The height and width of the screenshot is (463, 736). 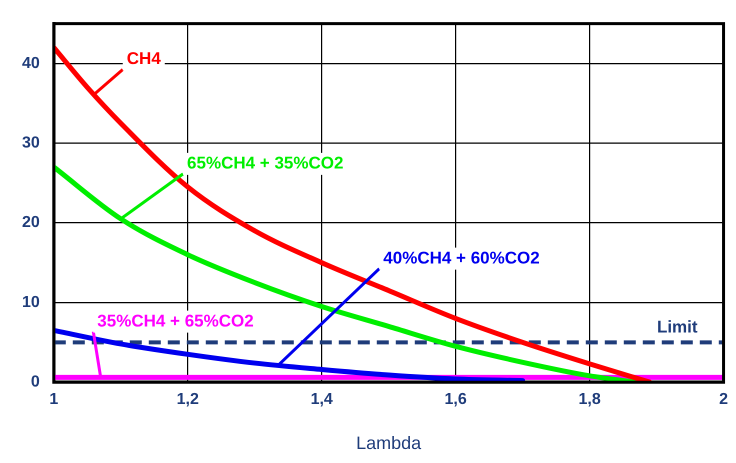 I want to click on text: 35%CH4 + 65%CO2, so click(x=175, y=320).